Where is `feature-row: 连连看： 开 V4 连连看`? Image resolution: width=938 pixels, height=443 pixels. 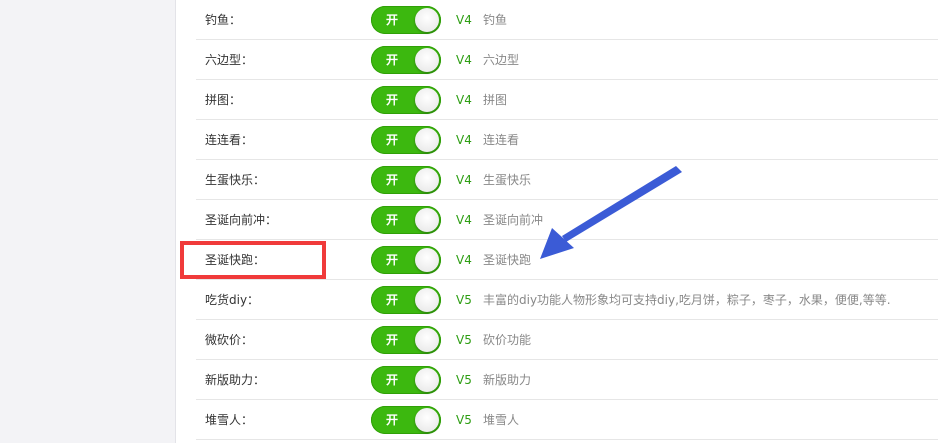 feature-row: 连连看： 开 V4 连连看 is located at coordinates (567, 140).